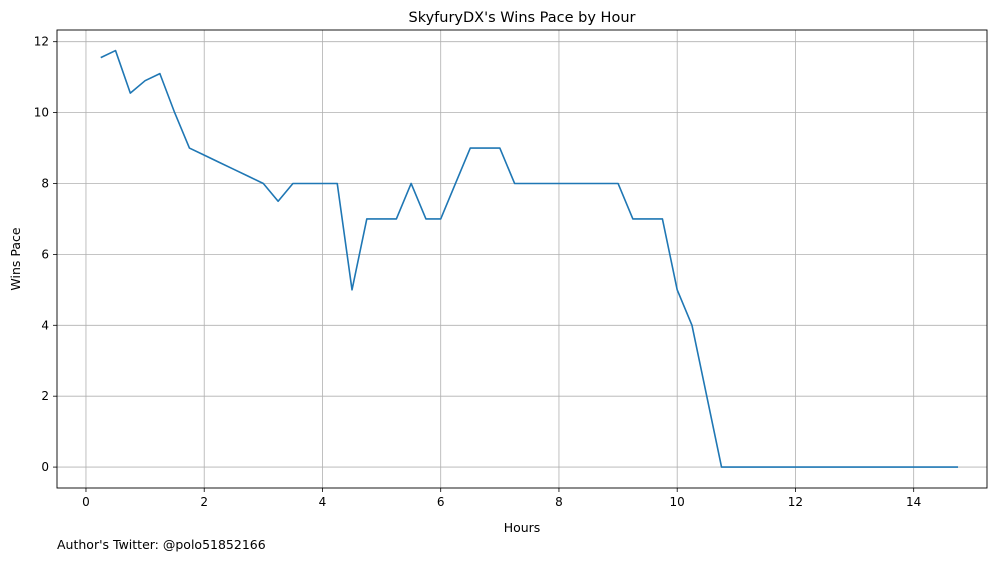  What do you see at coordinates (559, 502) in the screenshot?
I see `x-tick-label: 8` at bounding box center [559, 502].